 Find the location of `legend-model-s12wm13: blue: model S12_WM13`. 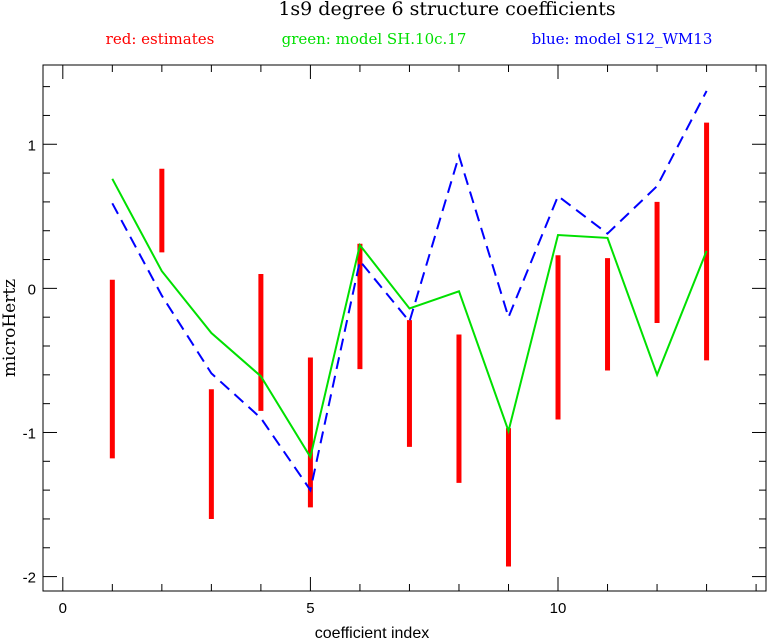

legend-model-s12wm13: blue: model S12_WM13 is located at coordinates (622, 39).